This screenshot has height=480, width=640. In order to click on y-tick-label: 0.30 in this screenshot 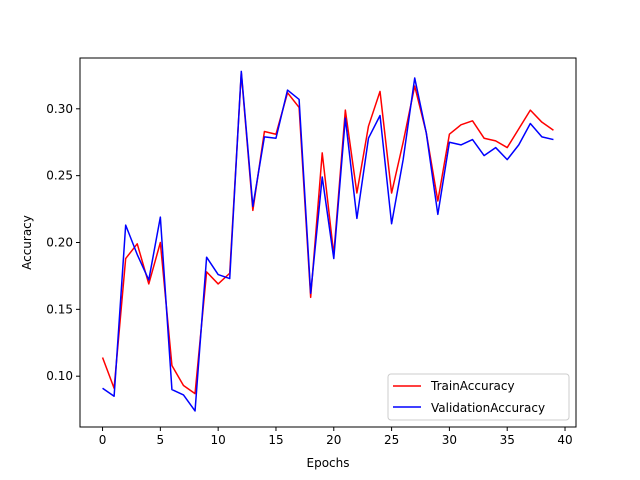, I will do `click(59, 109)`.